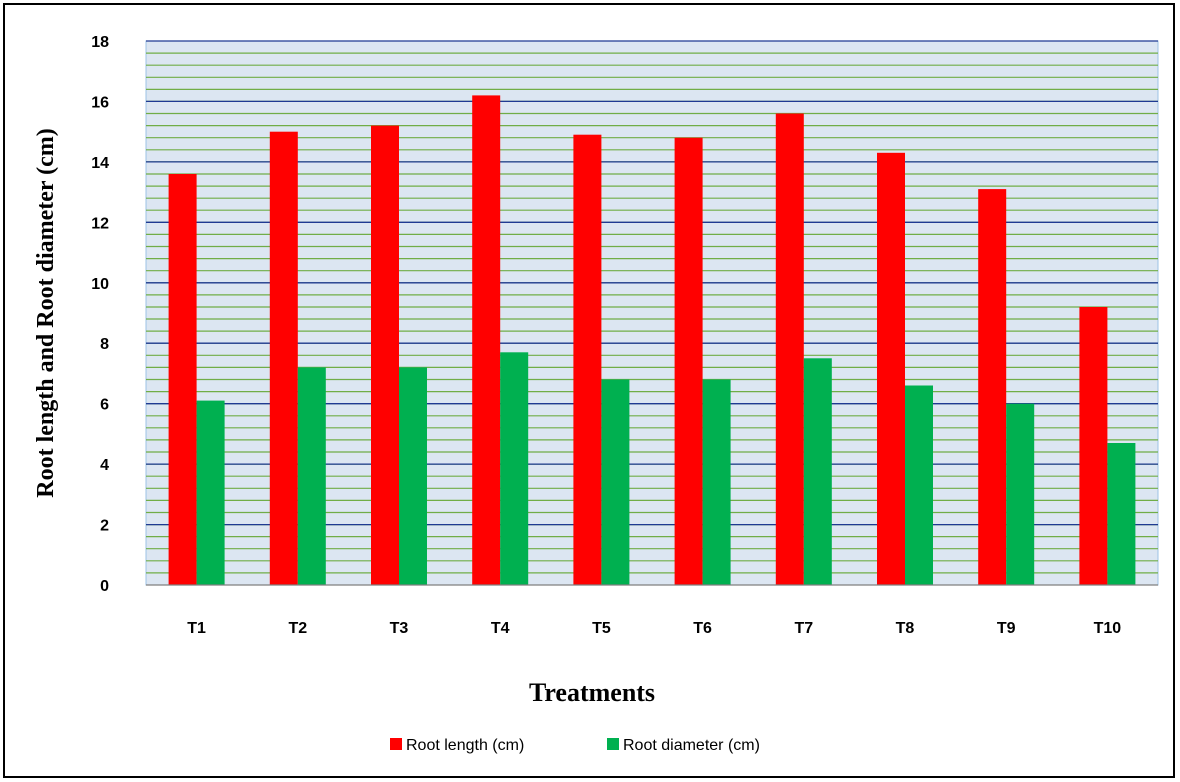 This screenshot has width=1180, height=782. What do you see at coordinates (100, 284) in the screenshot?
I see `y-tick-label: 10` at bounding box center [100, 284].